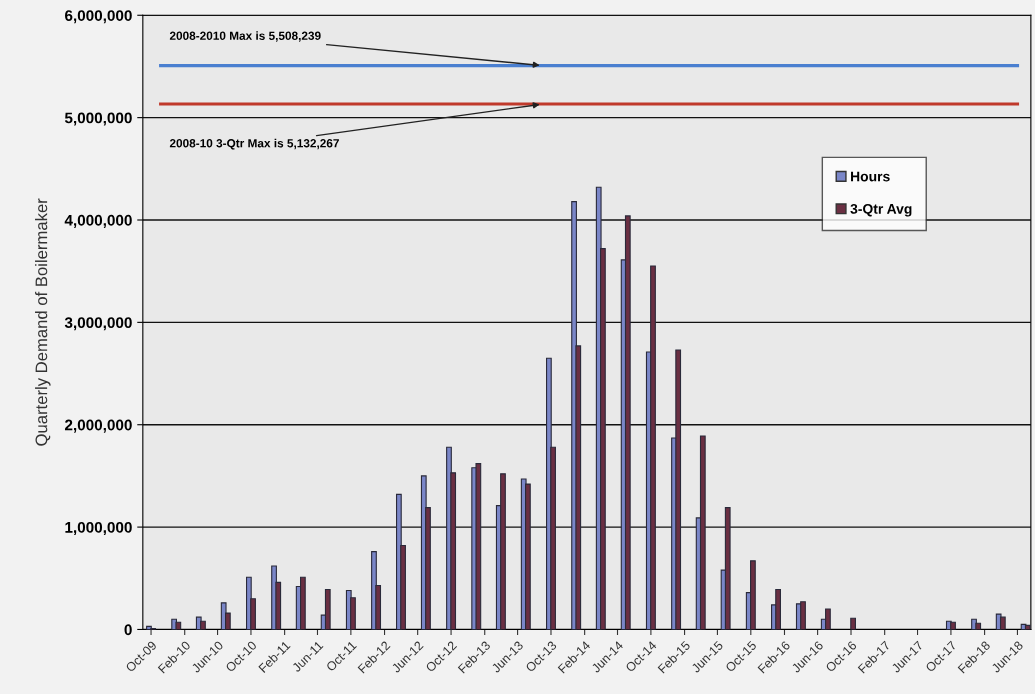 The width and height of the screenshot is (1035, 694). What do you see at coordinates (98, 17) in the screenshot?
I see `y-tick-label: 6,000,000` at bounding box center [98, 17].